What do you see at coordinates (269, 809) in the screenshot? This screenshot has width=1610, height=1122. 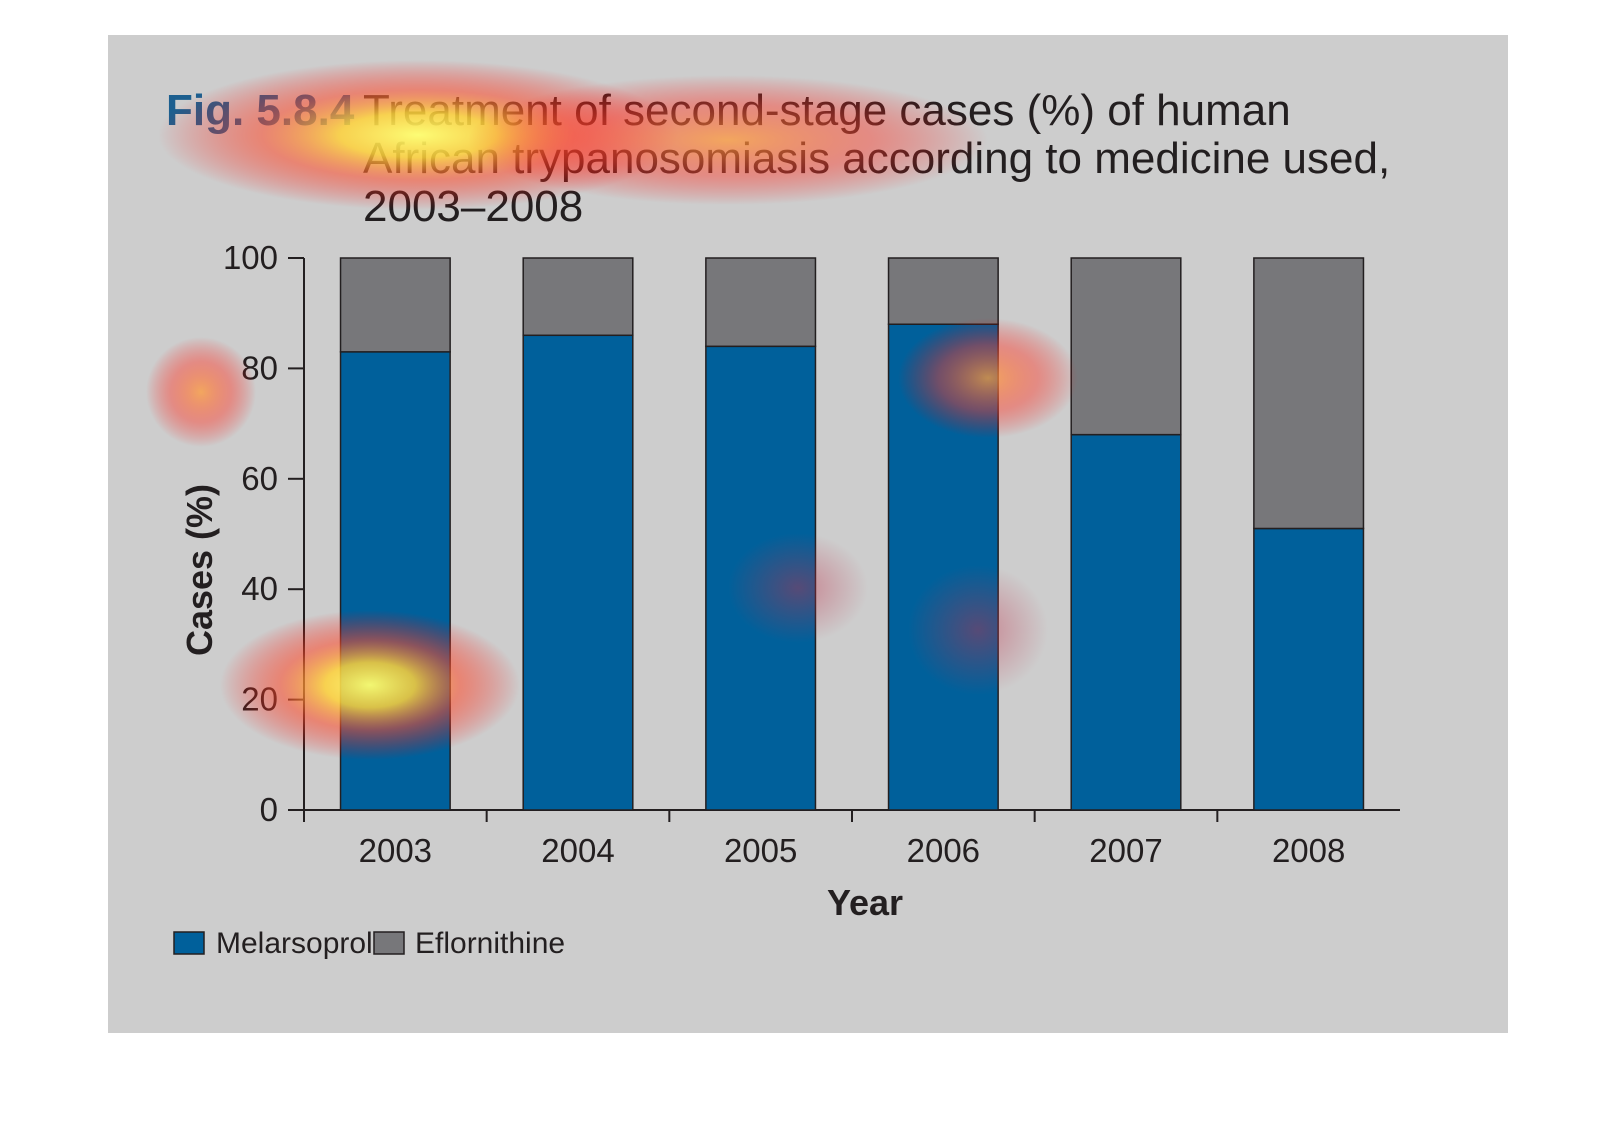 I see `y-tick-label: 0` at bounding box center [269, 809].